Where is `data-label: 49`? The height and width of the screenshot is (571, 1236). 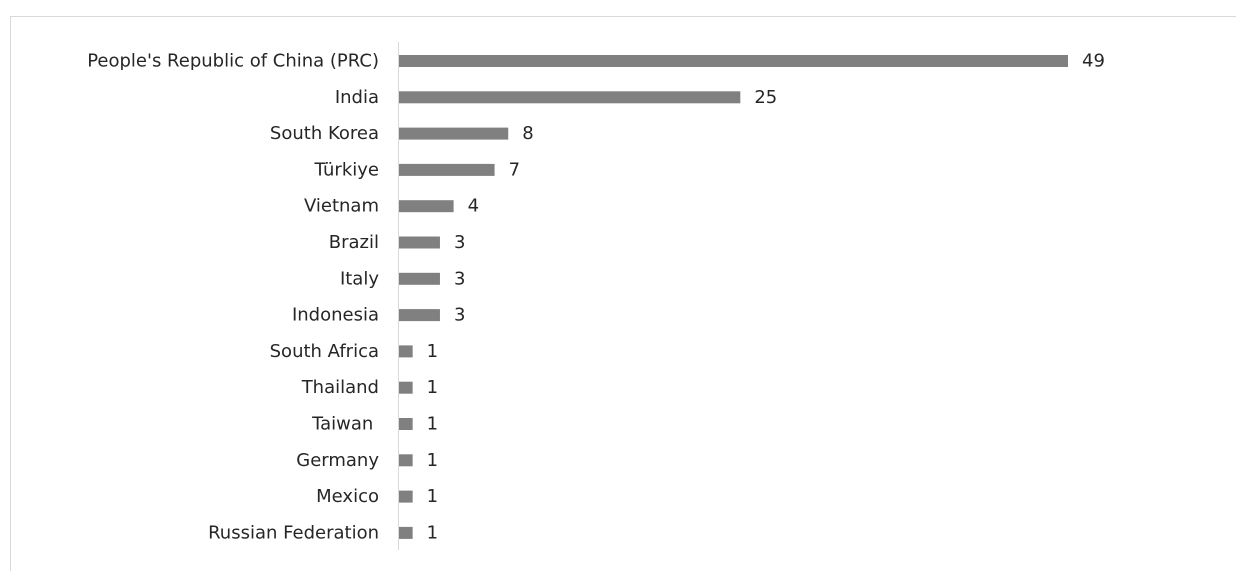
data-label: 49 is located at coordinates (1093, 61).